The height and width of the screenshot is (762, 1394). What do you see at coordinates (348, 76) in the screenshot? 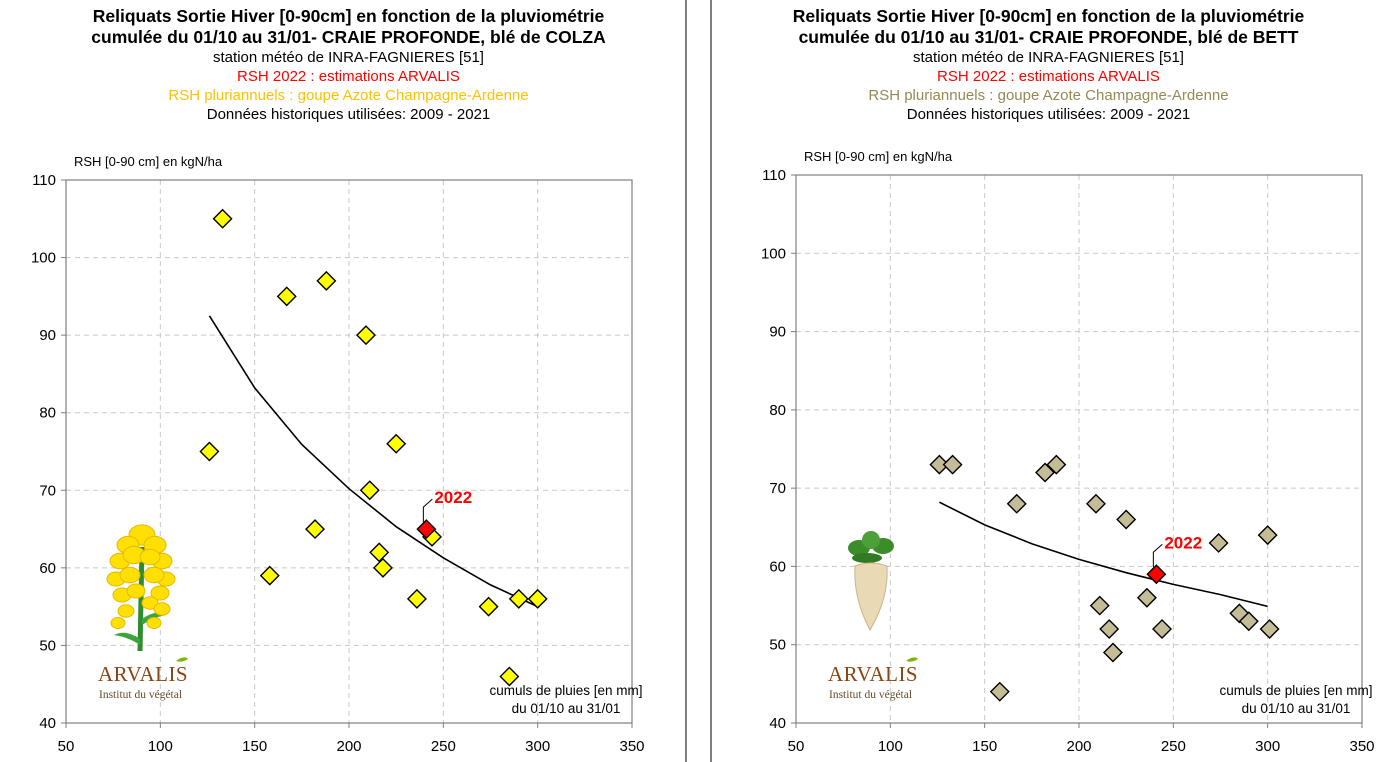
I see `estimate-legend-label: RSH 2022 : estimations ARVALIS` at bounding box center [348, 76].